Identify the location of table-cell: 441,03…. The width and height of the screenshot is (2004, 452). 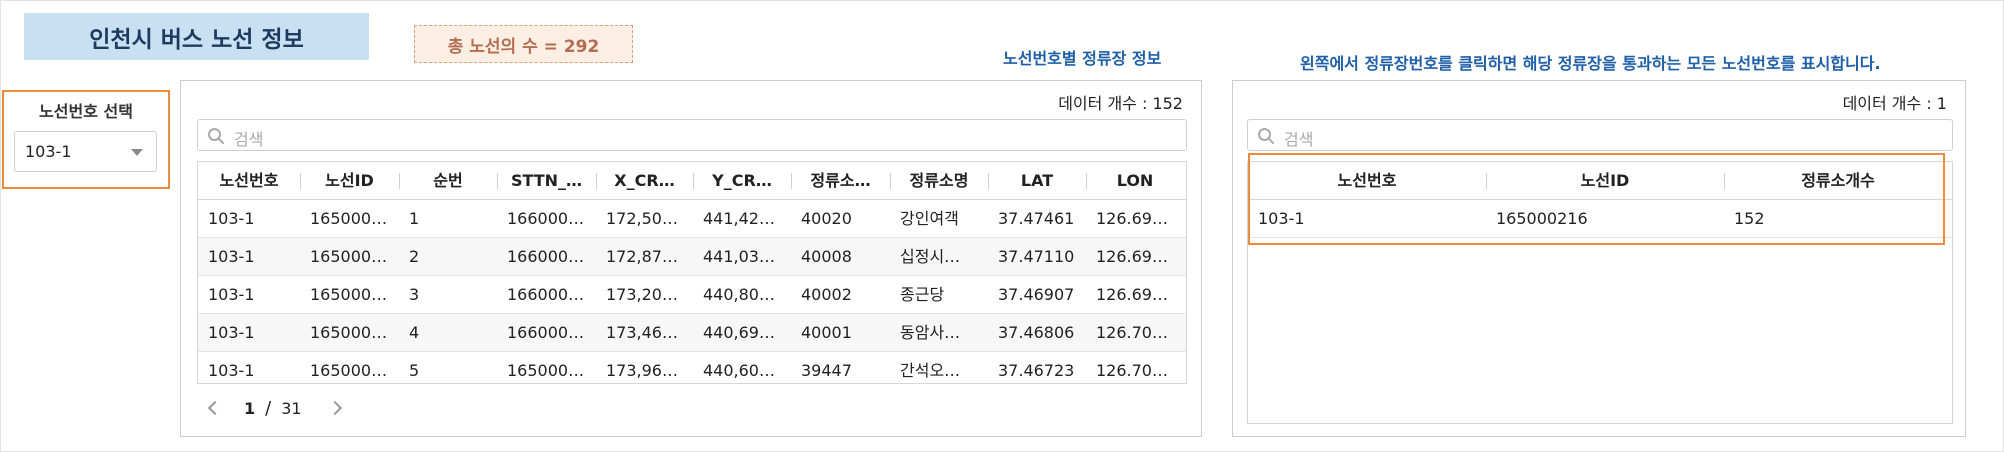
(739, 256).